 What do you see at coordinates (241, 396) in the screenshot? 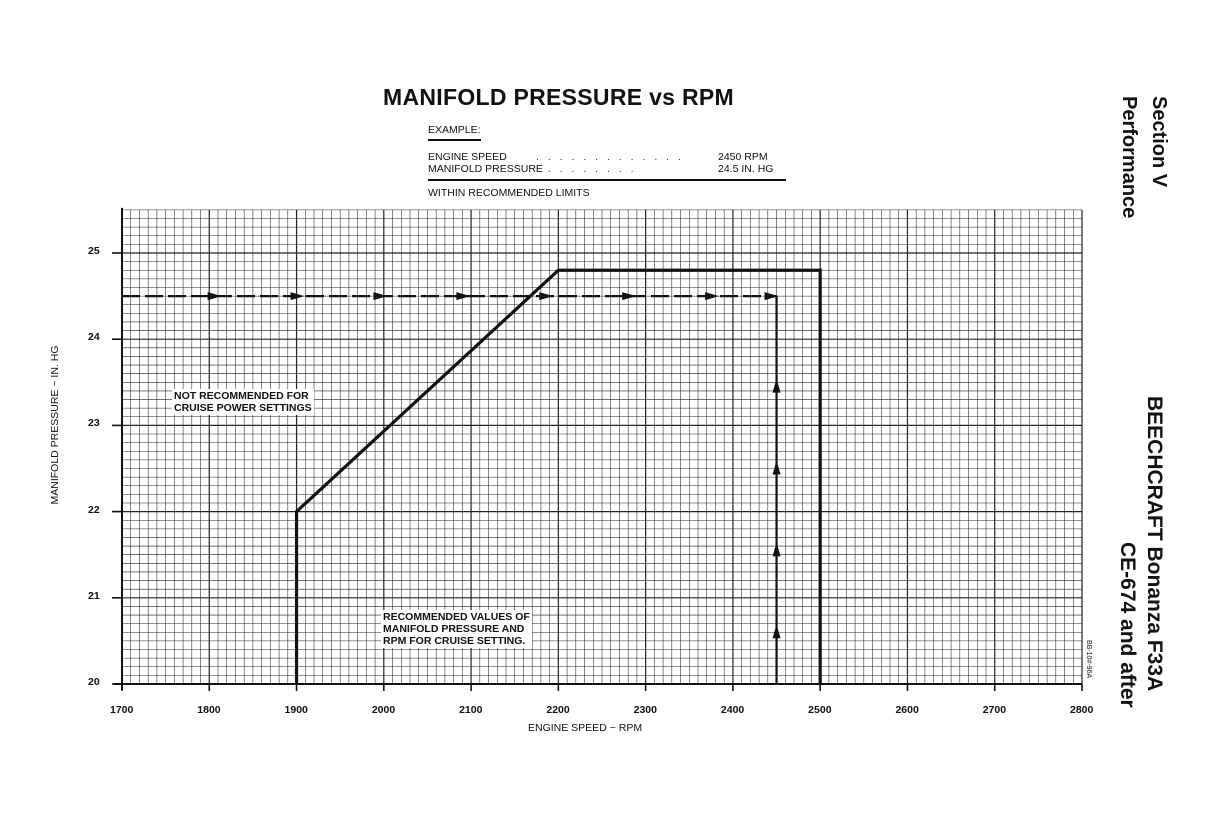
I see `note-line: NOT RECOMMENDED FOR` at bounding box center [241, 396].